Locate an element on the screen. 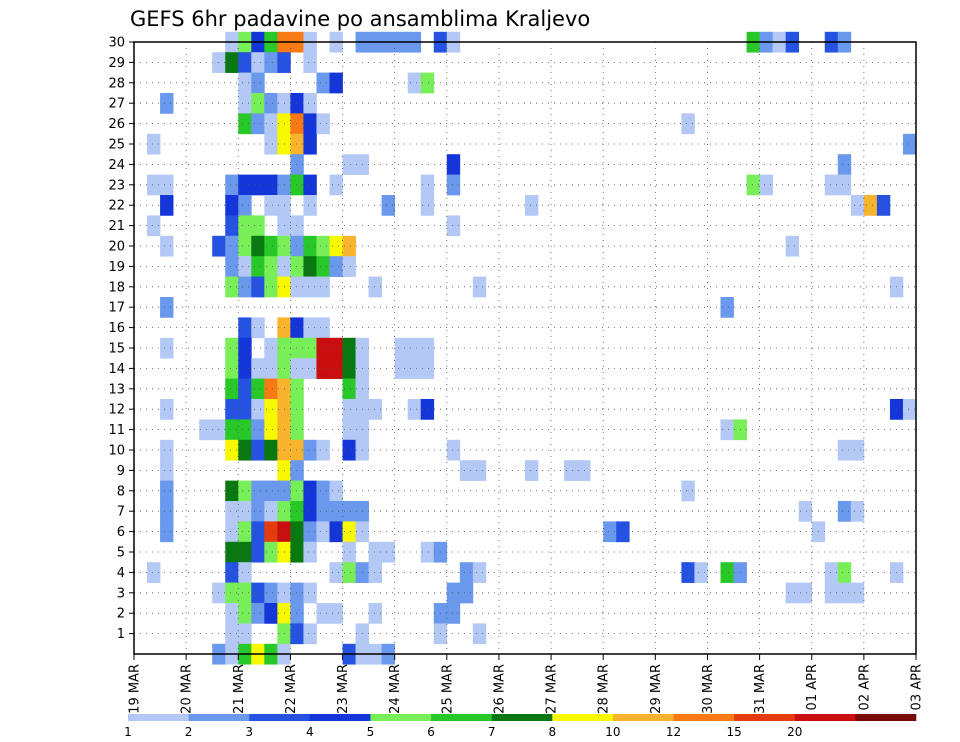 The height and width of the screenshot is (742, 960). colorbar-label: 10 is located at coordinates (612, 732).